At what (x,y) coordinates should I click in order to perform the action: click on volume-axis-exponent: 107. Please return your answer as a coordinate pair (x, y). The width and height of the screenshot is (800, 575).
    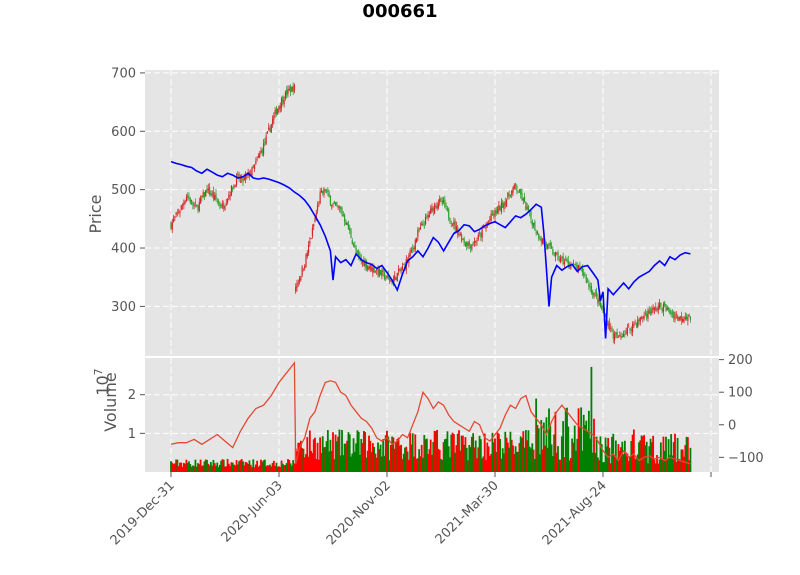
    Looking at the image, I should click on (102, 381).